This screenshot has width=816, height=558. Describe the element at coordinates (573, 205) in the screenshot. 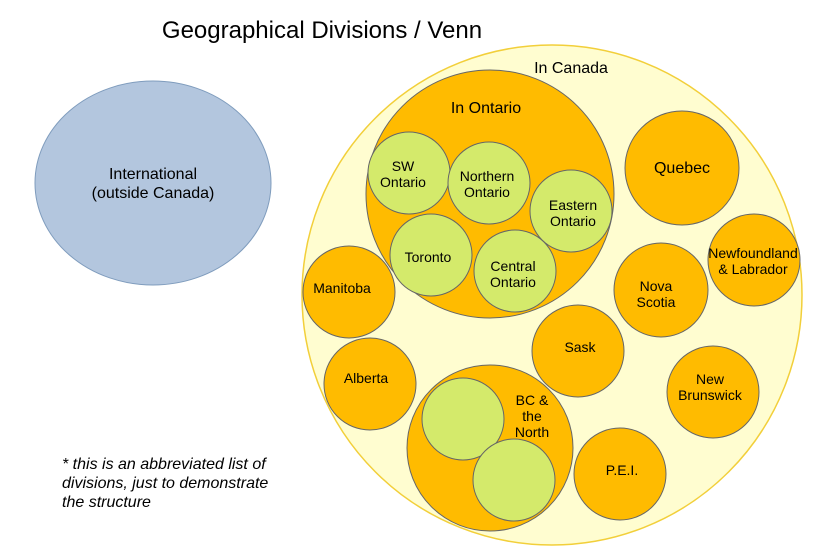

I see `region-label-eastern-ontario-1: Eastern` at that location.